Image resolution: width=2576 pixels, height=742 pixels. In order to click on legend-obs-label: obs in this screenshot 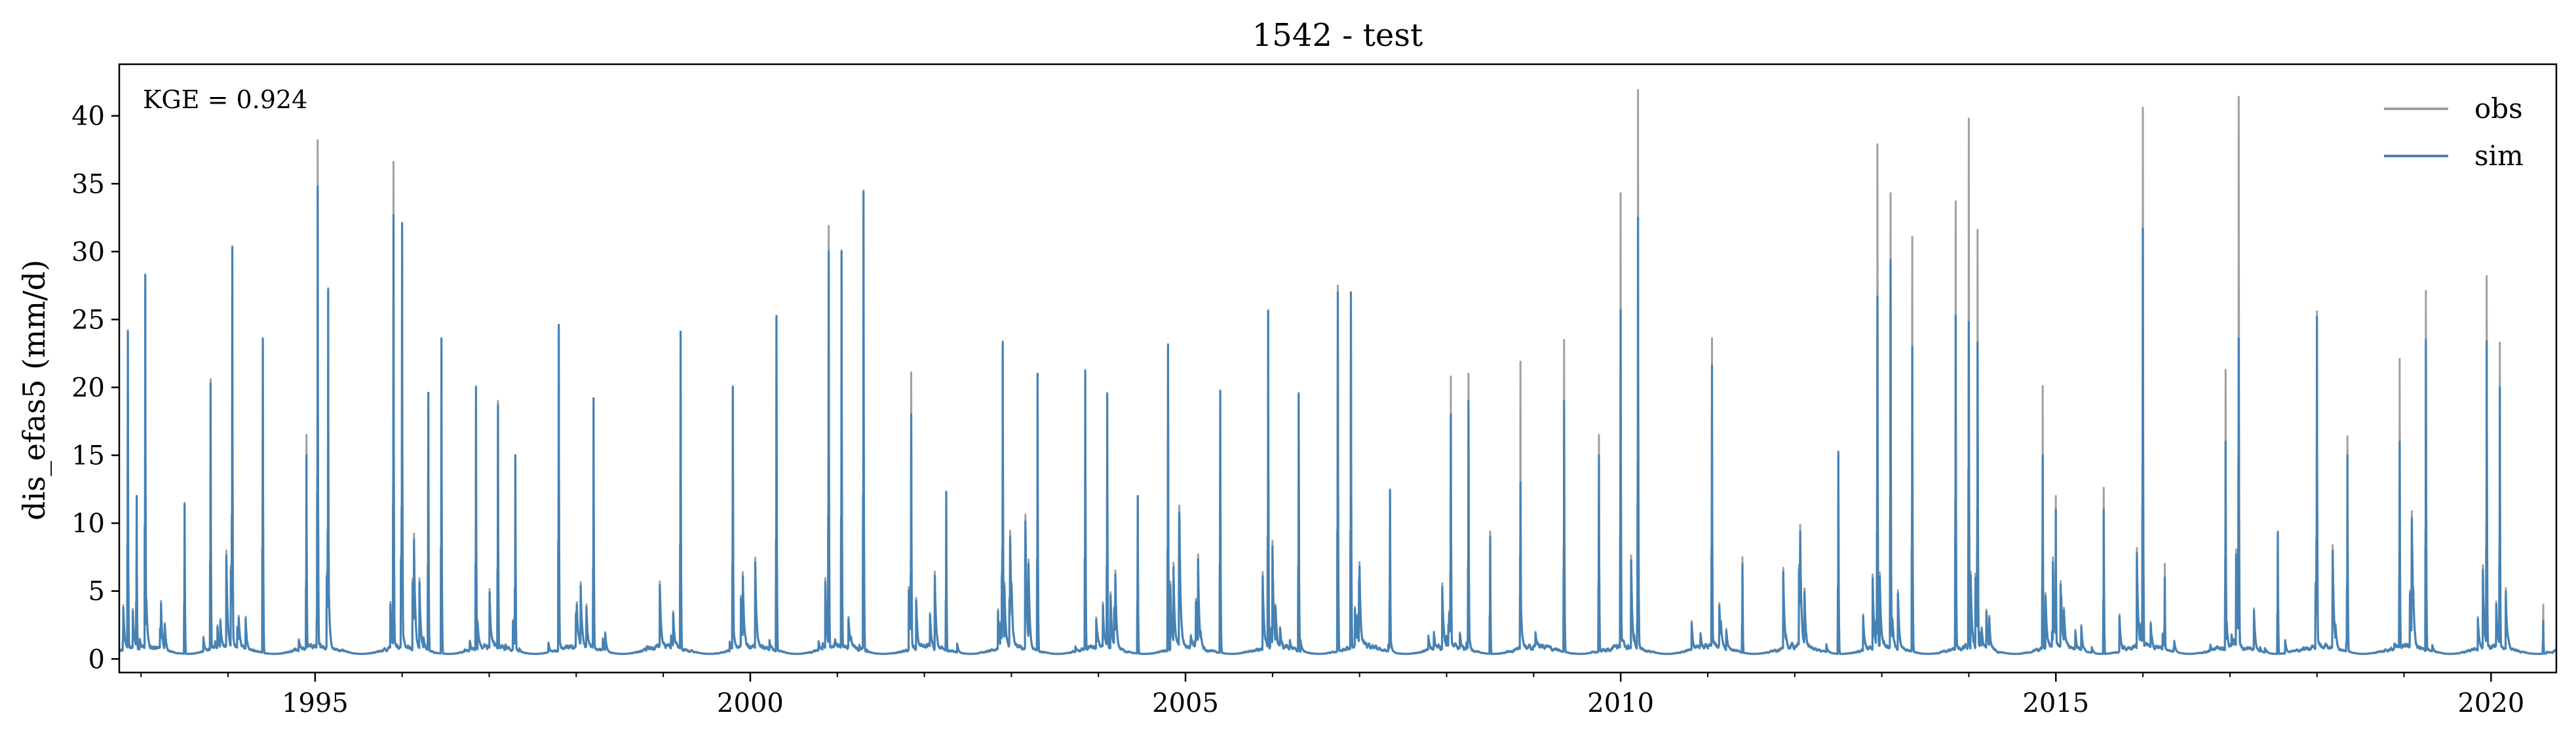, I will do `click(2498, 108)`.